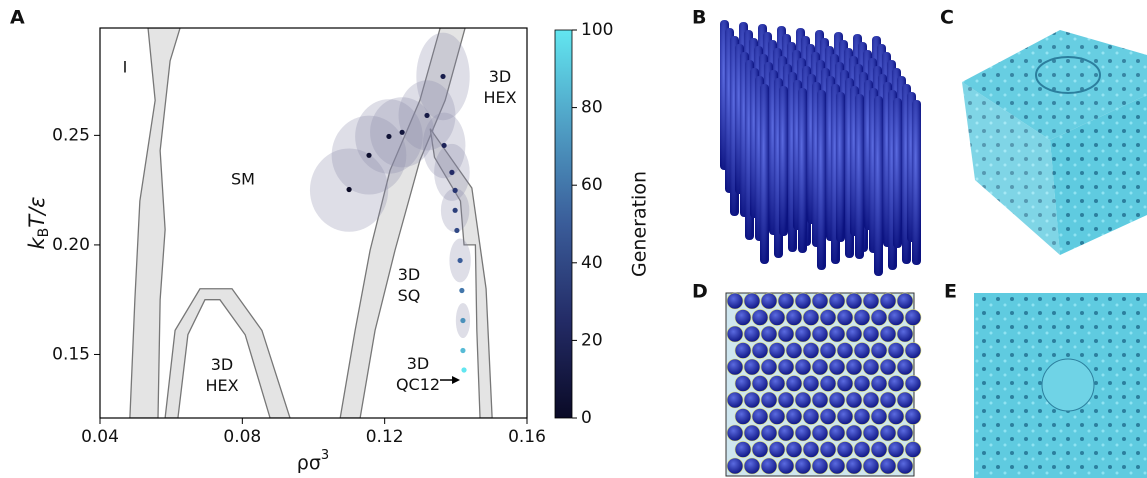 The image size is (1147, 478). What do you see at coordinates (700, 292) in the screenshot?
I see `panel-letter: D` at bounding box center [700, 292].